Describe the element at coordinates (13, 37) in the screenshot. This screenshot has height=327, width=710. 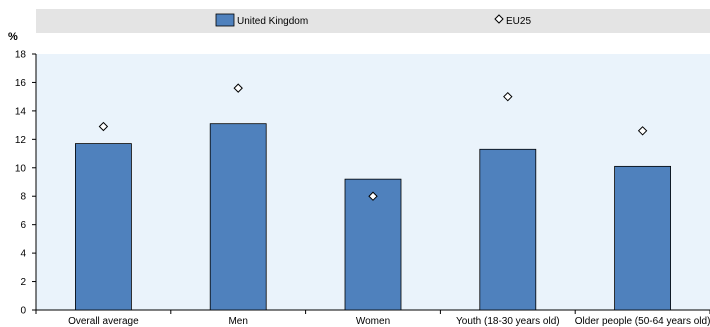
I see `y-unit-label: %` at that location.